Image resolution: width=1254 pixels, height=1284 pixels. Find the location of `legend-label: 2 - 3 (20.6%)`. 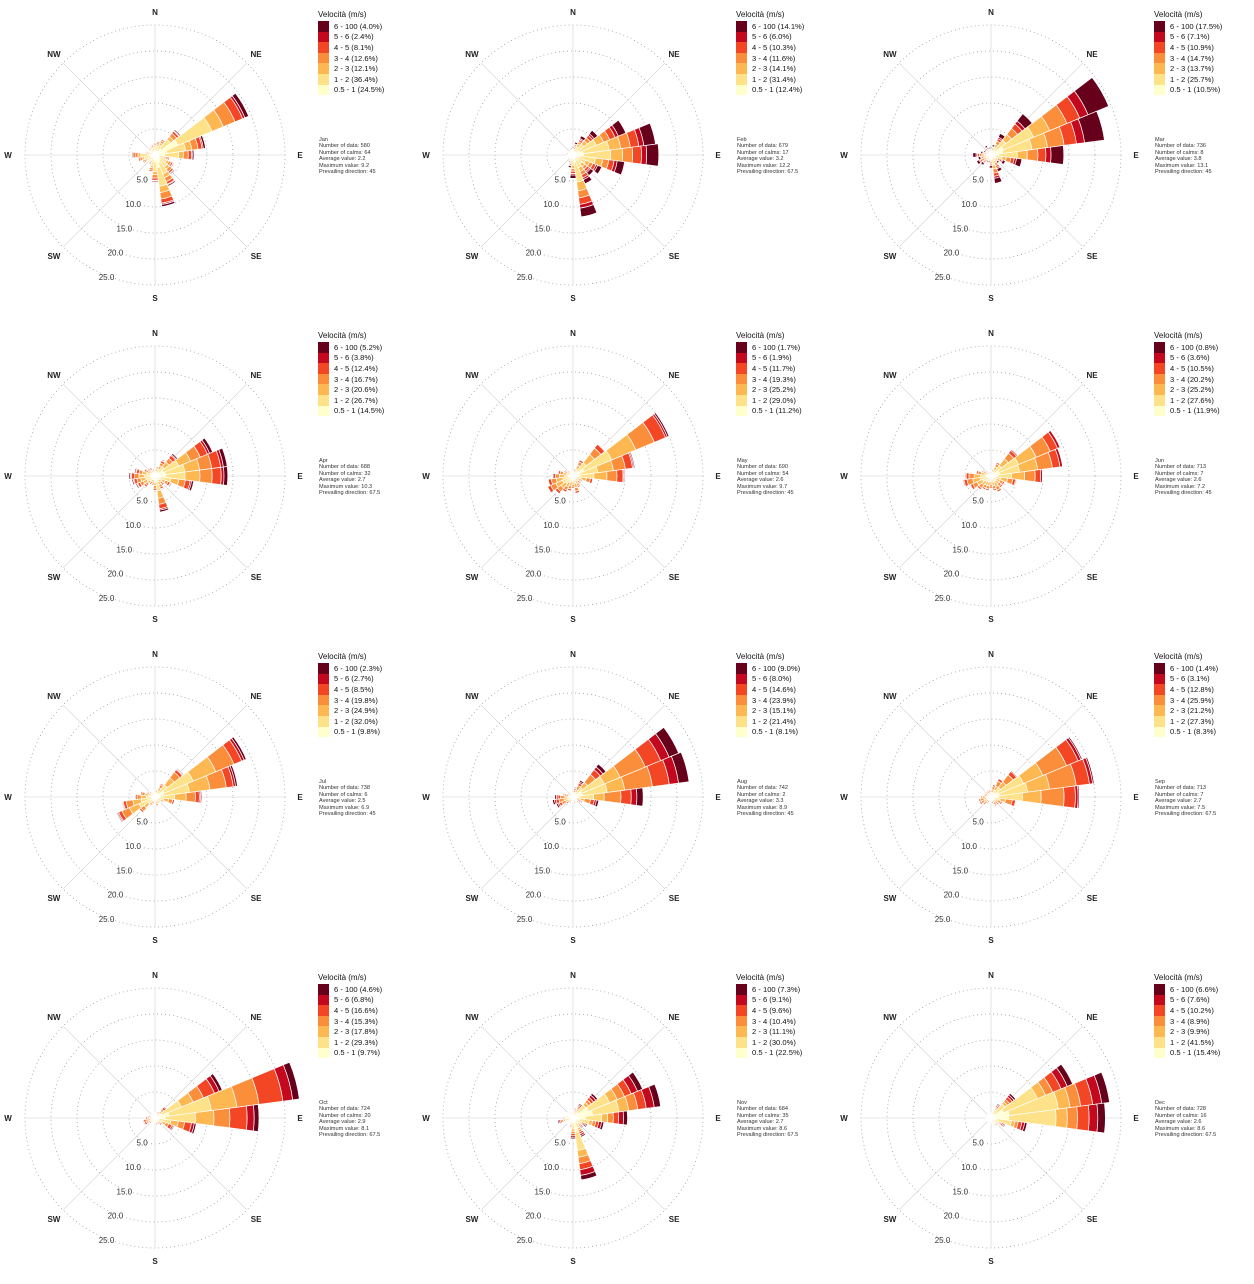

legend-label: 2 - 3 (20.6%) is located at coordinates (353, 389).